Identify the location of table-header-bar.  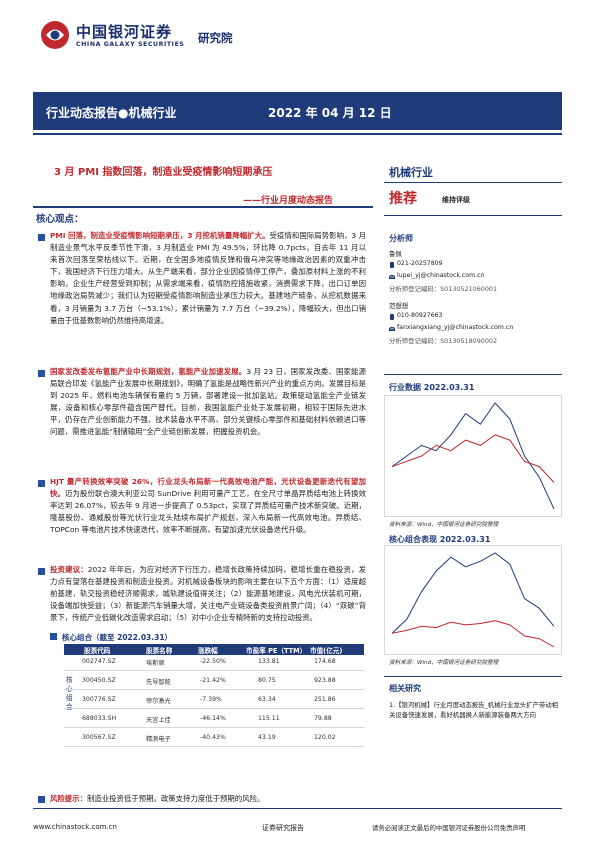
(214, 649).